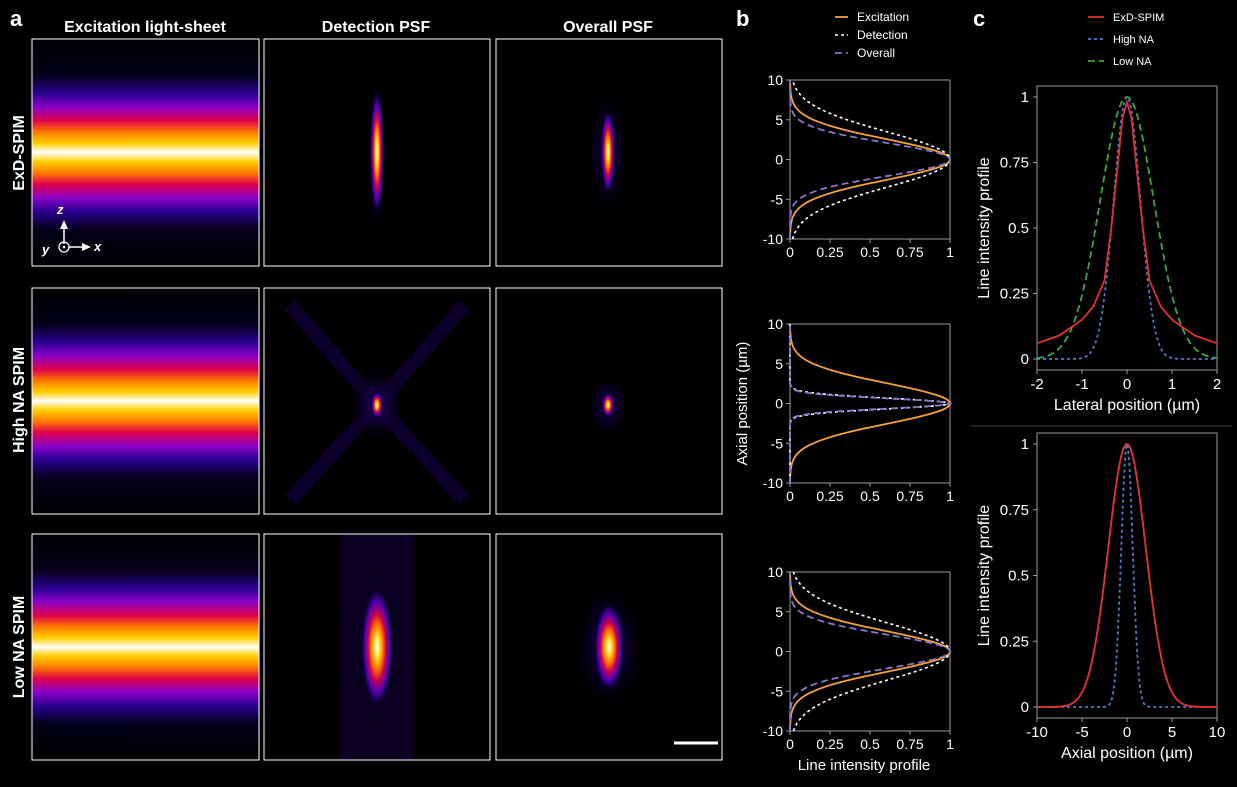  What do you see at coordinates (145, 27) in the screenshot?
I see `column-title-excitation: Excitation light-sheet` at bounding box center [145, 27].